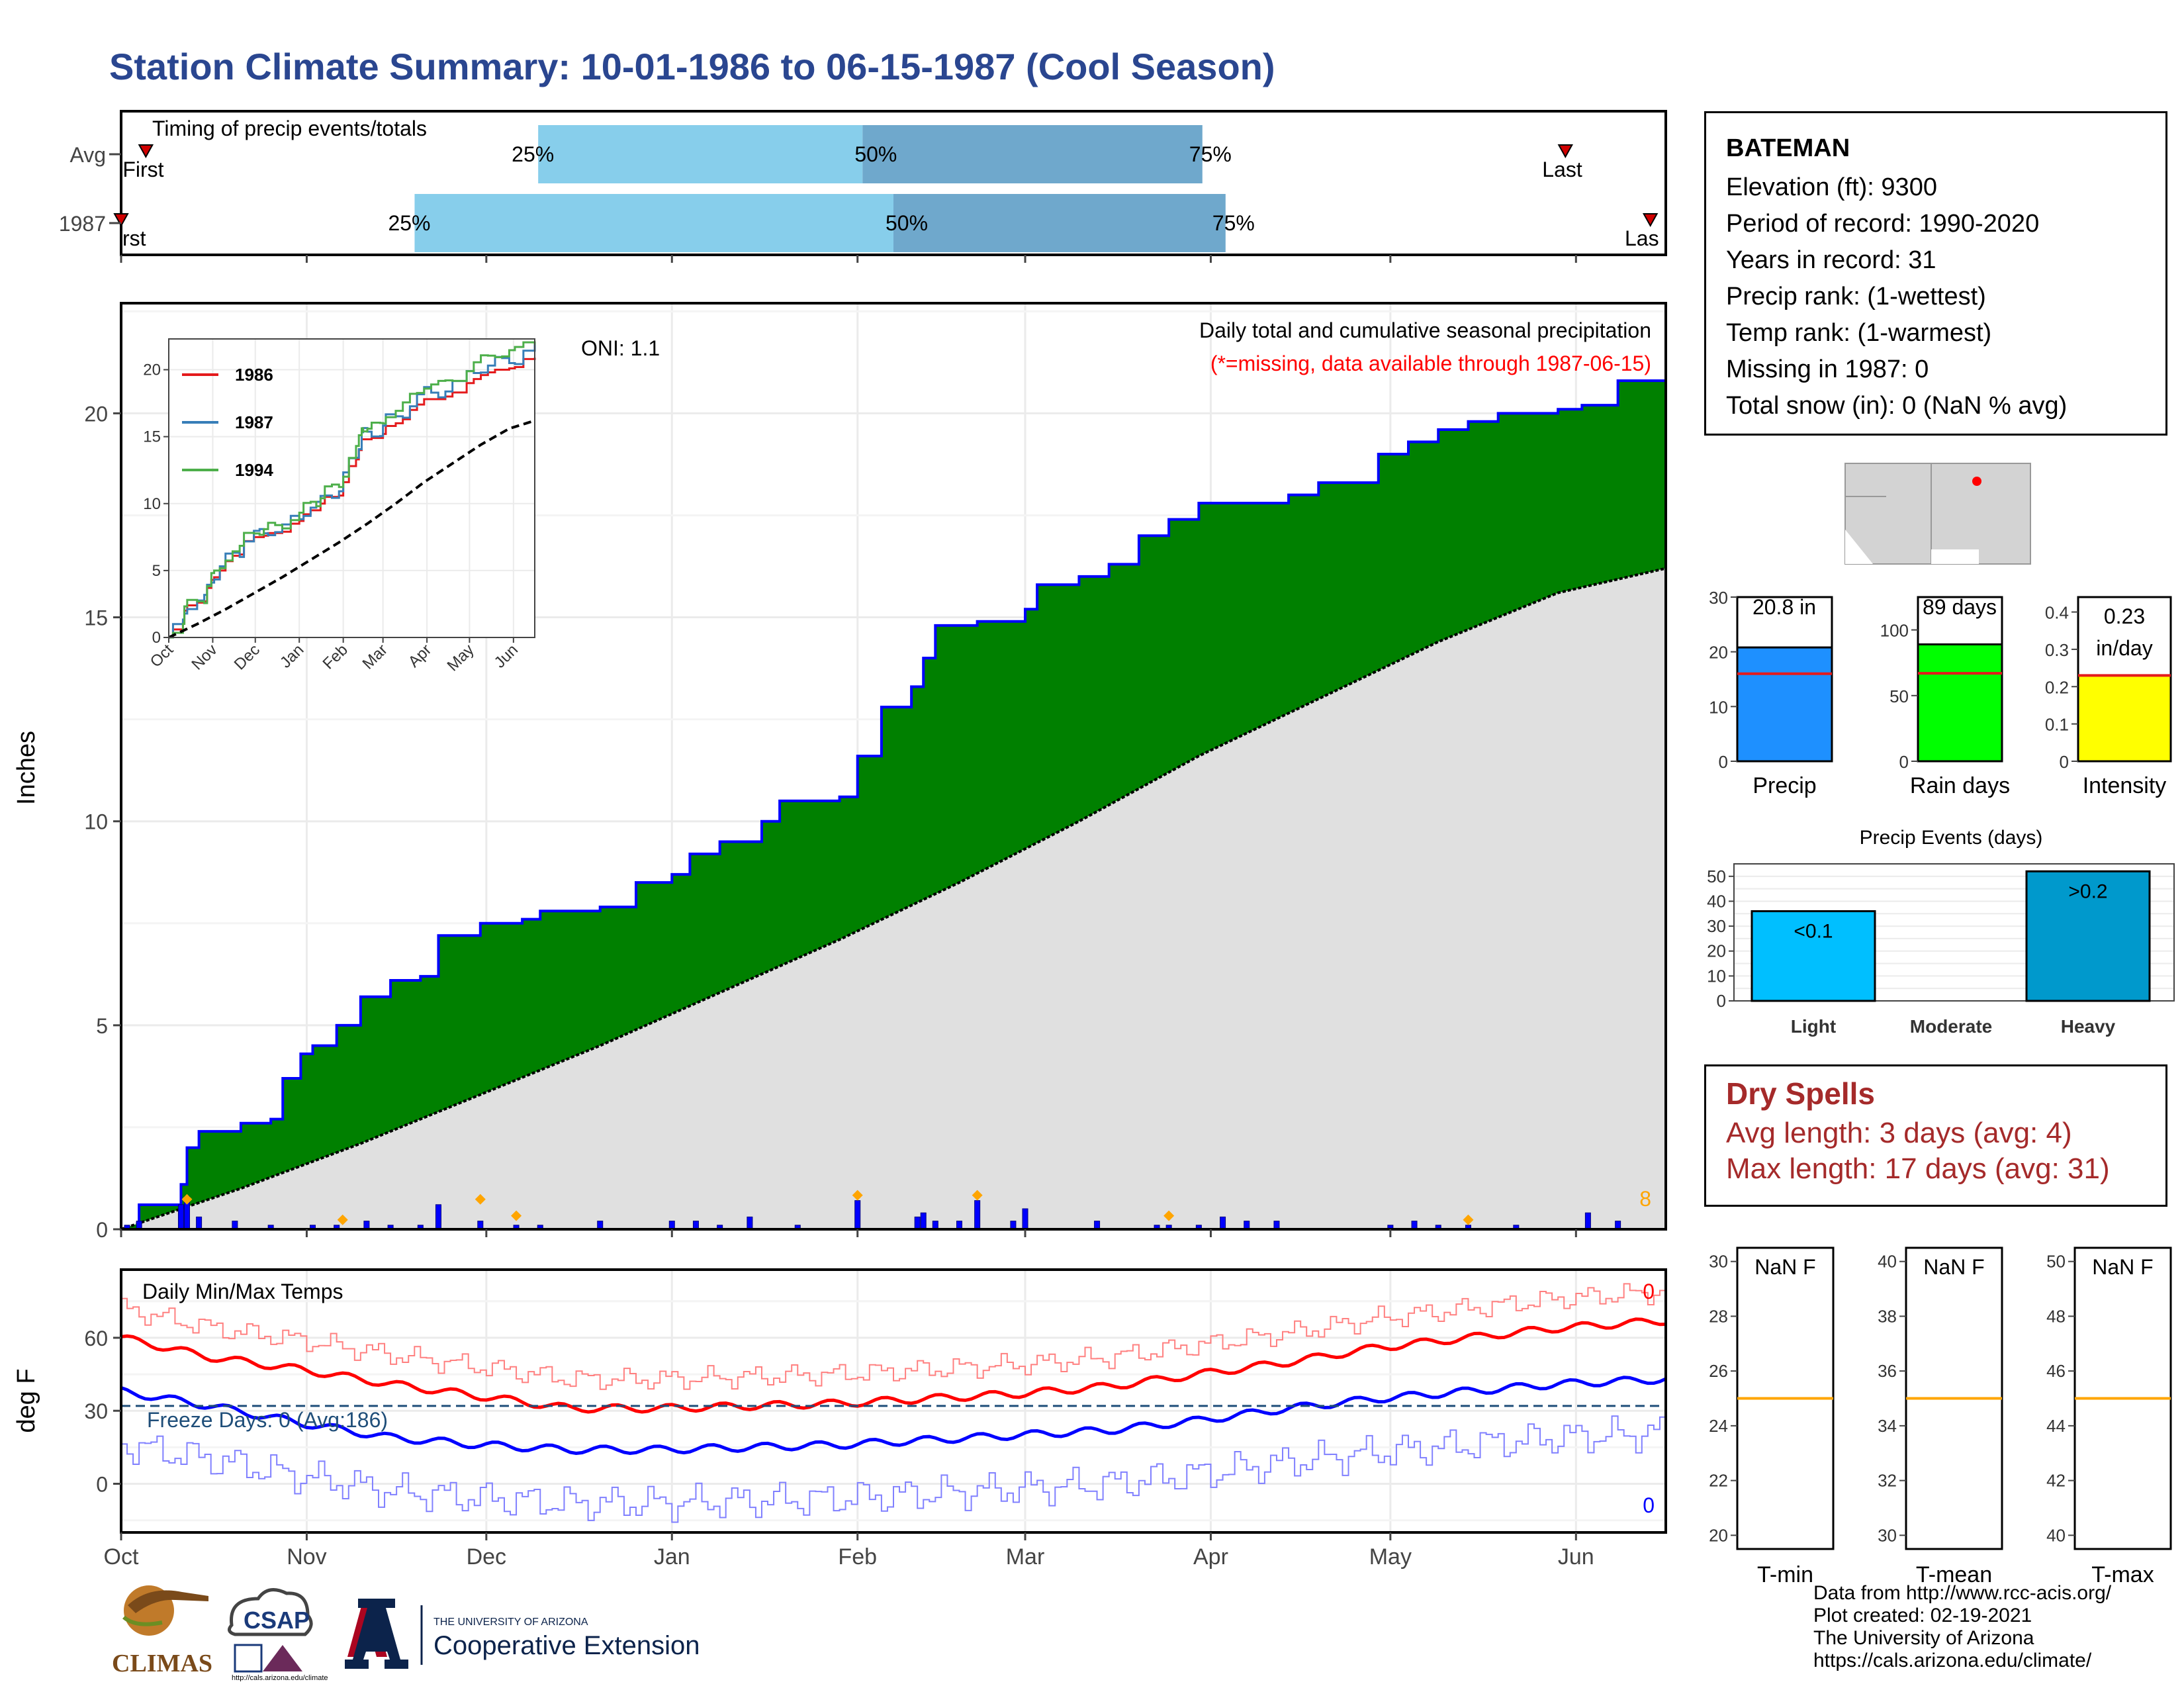  What do you see at coordinates (2057, 650) in the screenshot?
I see `summary-y-tick-label: 0.3` at bounding box center [2057, 650].